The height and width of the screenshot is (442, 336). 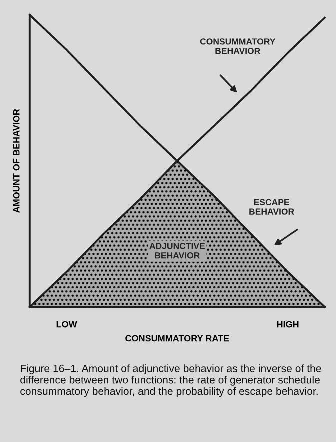 I want to click on caption: Figure 16–1. Amount of adjunctive behavior as the inverse of the difference between two functions: the rate of generator schedule consummatory behavior, and the probability of escape behavior., so click(x=171, y=381).